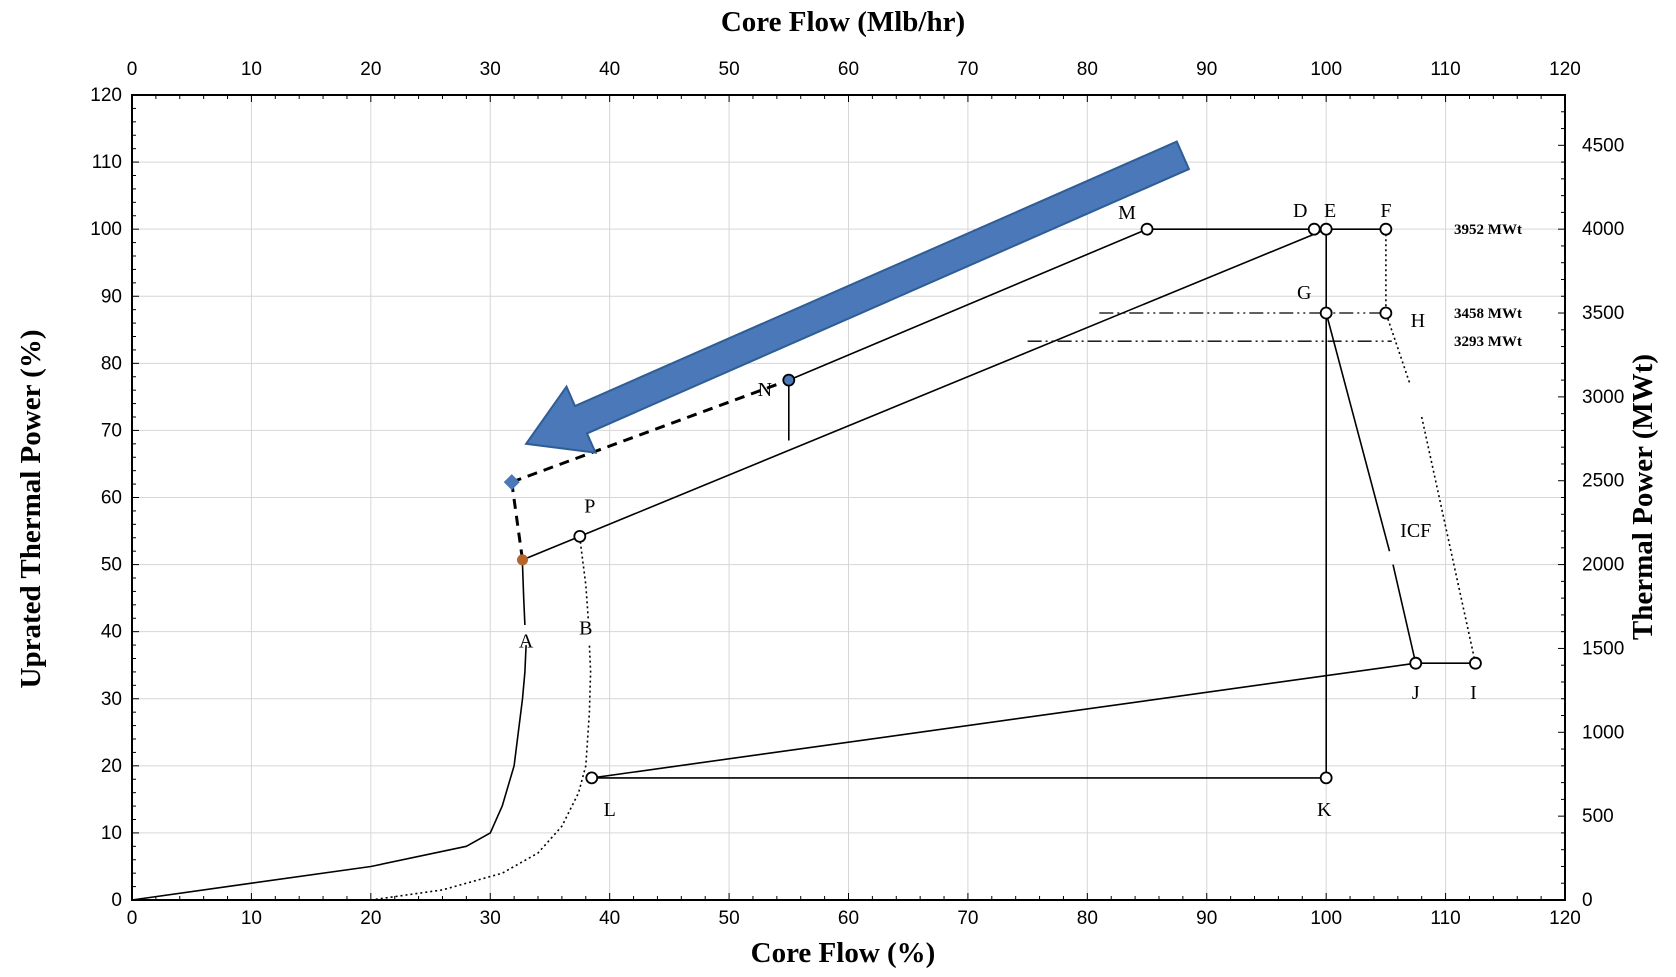  What do you see at coordinates (106, 95) in the screenshot?
I see `y-tick-label: 120` at bounding box center [106, 95].